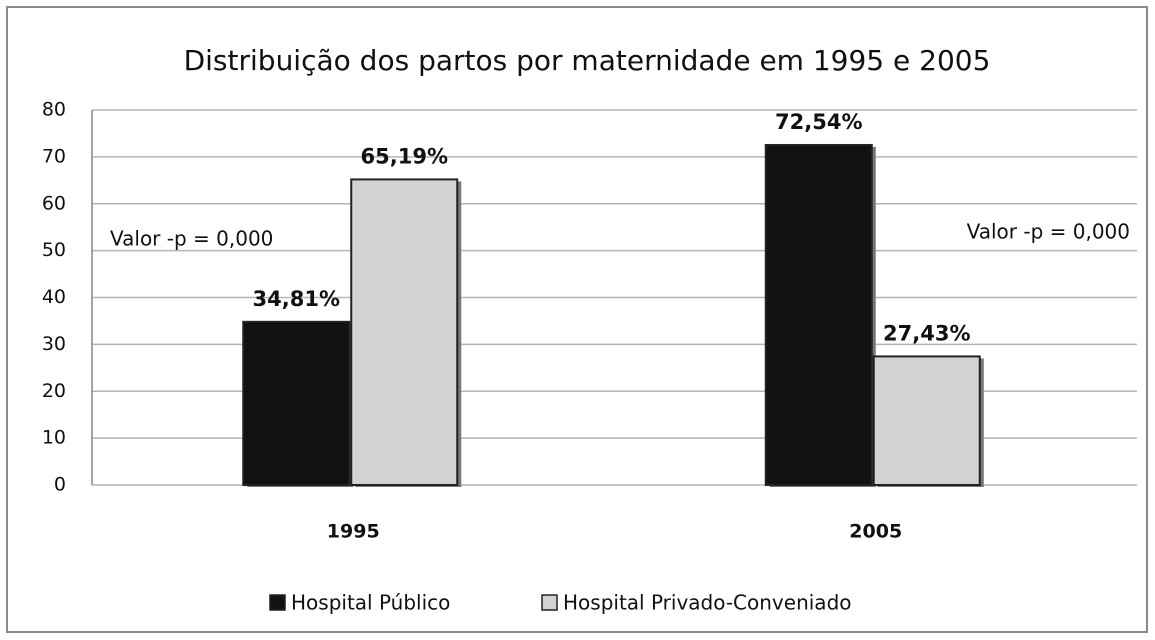 This screenshot has width=1155, height=640. Describe the element at coordinates (54, 250) in the screenshot. I see `y-tick-label: 50` at that location.